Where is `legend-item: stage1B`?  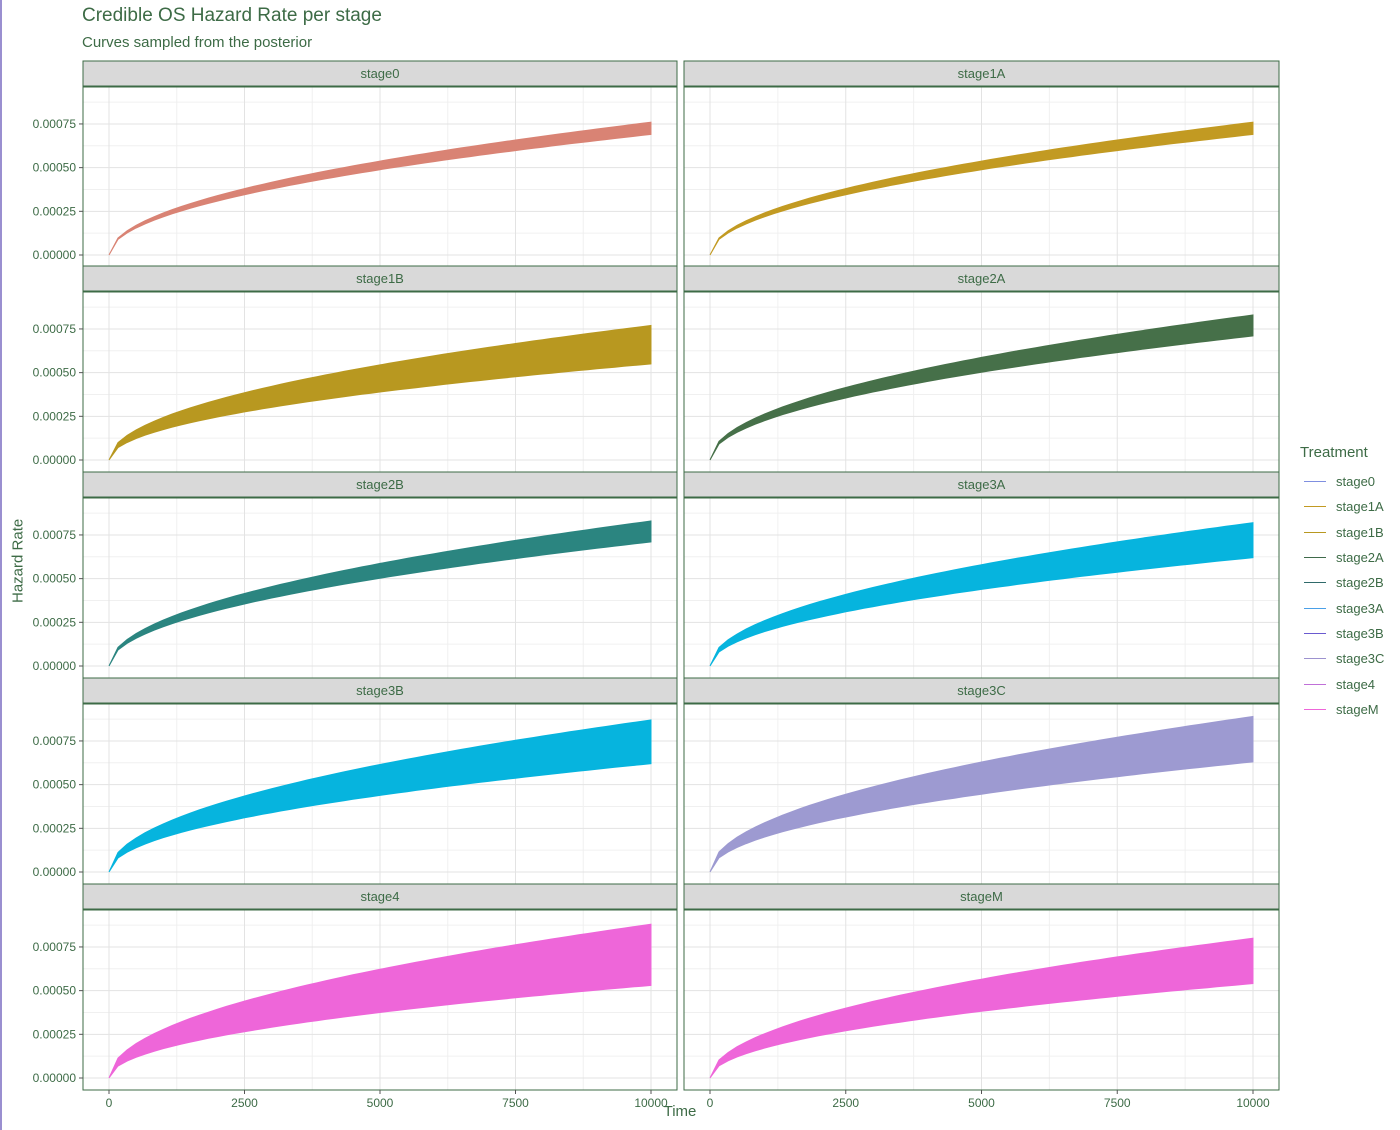 legend-item: stage1B is located at coordinates (1342, 532).